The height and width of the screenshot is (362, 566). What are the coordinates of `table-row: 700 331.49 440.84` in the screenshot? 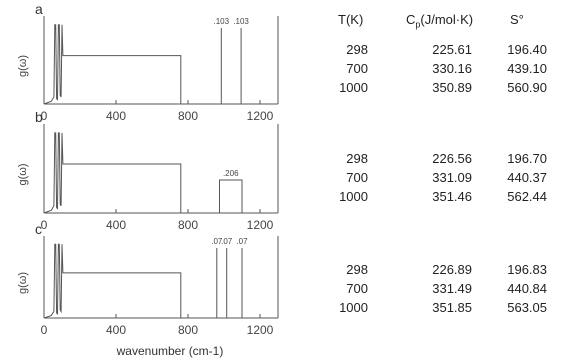 It's located at (446, 288).